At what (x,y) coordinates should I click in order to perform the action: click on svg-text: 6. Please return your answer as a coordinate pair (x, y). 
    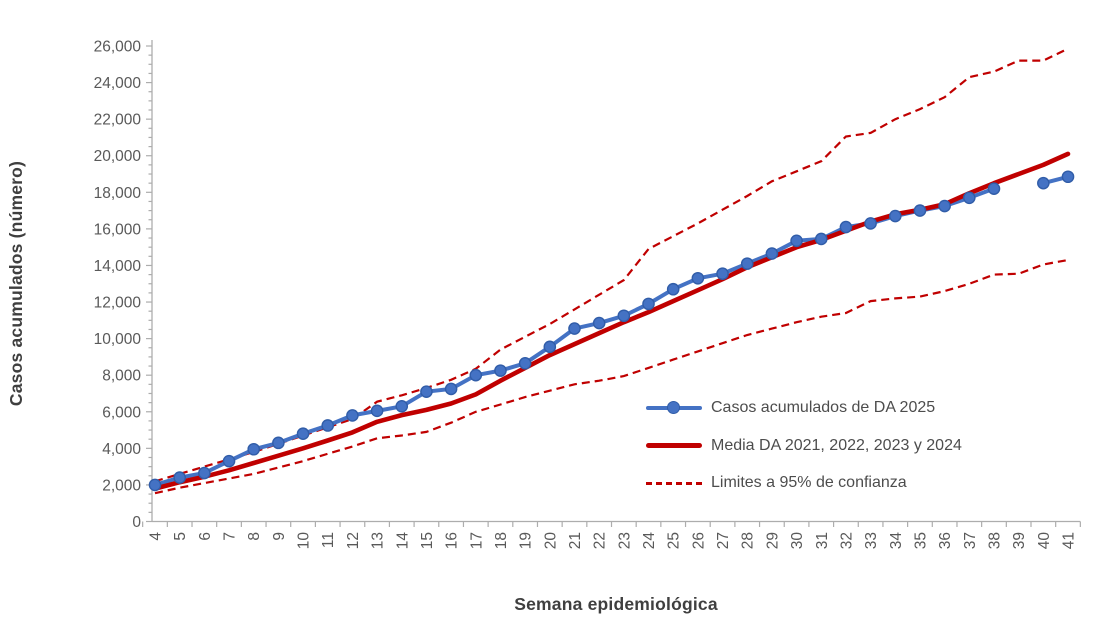
    Looking at the image, I should click on (205, 536).